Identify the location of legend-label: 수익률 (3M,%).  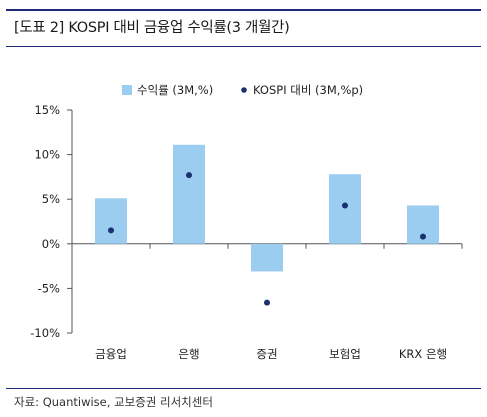
(175, 90).